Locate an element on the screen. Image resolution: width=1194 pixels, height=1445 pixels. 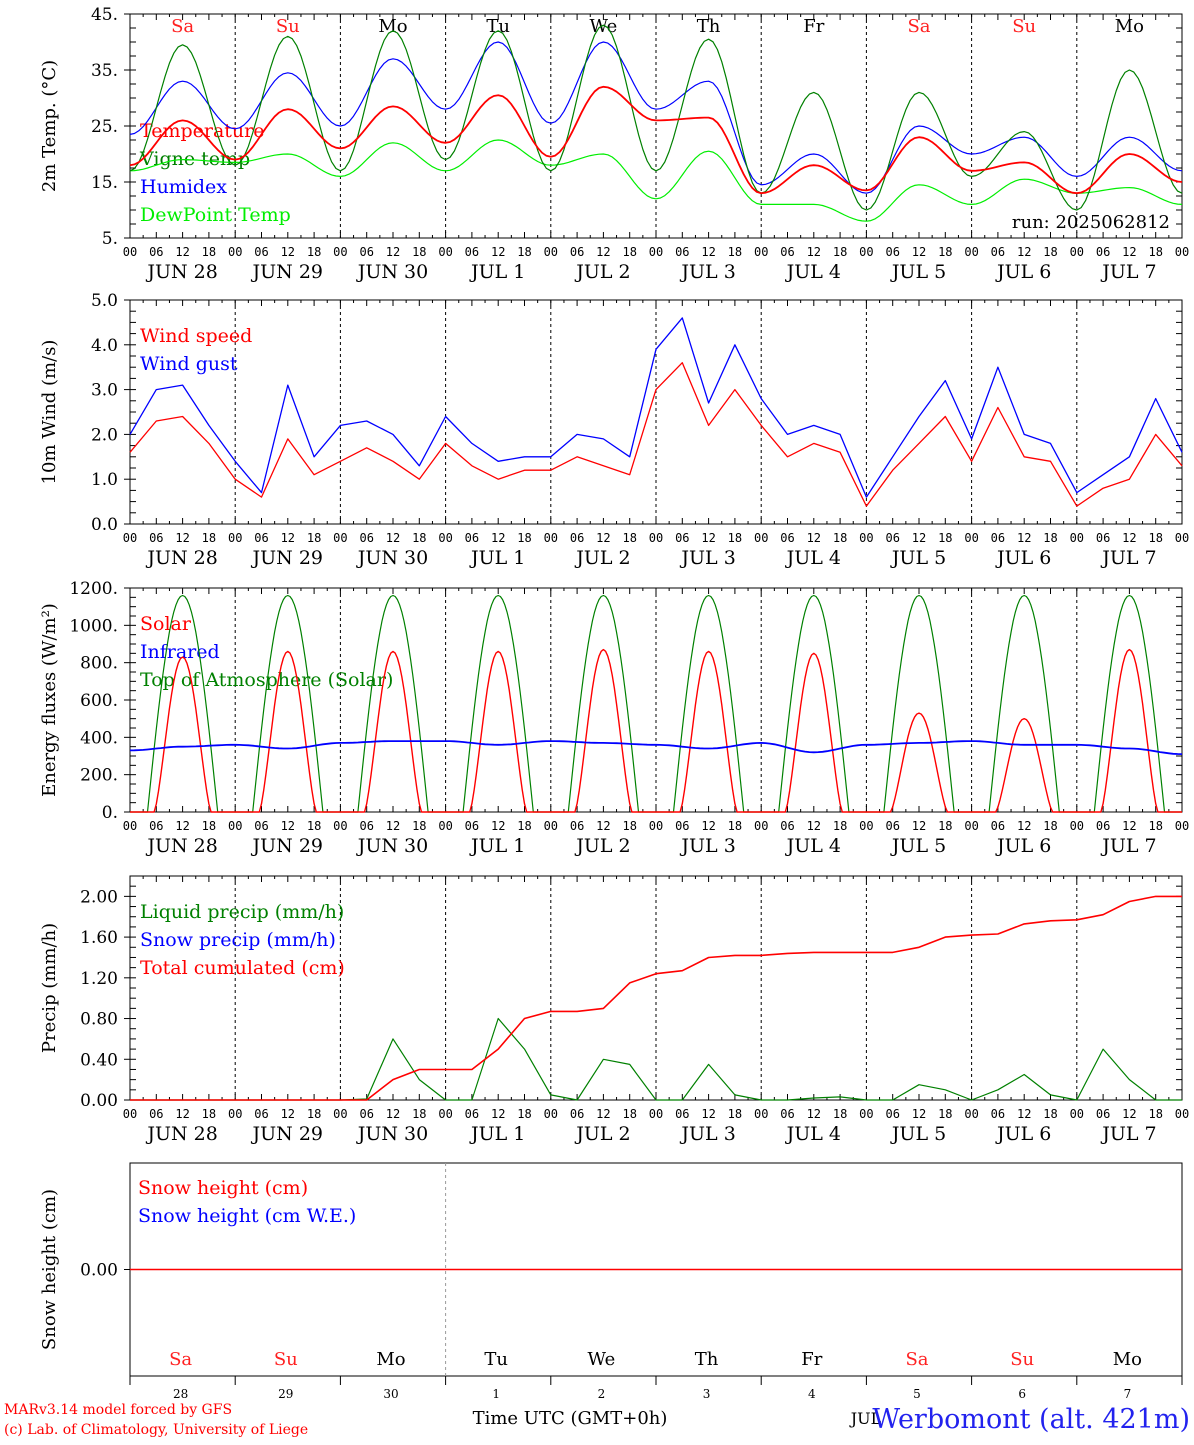
run-label: run: 2025062812 is located at coordinates (1091, 222).